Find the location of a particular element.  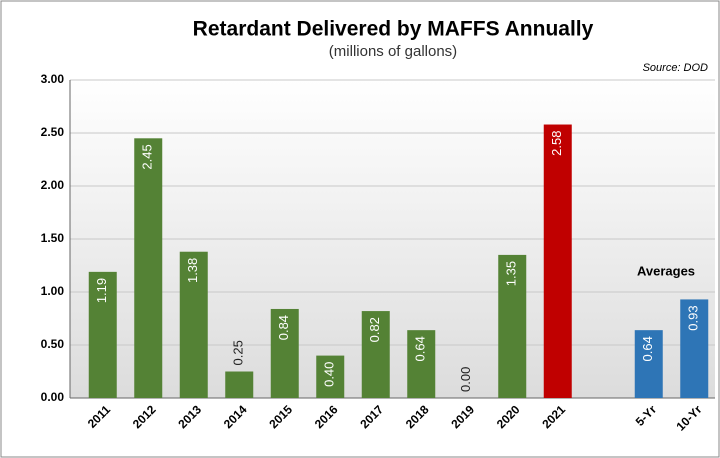

value-label: 0.25 is located at coordinates (238, 352).